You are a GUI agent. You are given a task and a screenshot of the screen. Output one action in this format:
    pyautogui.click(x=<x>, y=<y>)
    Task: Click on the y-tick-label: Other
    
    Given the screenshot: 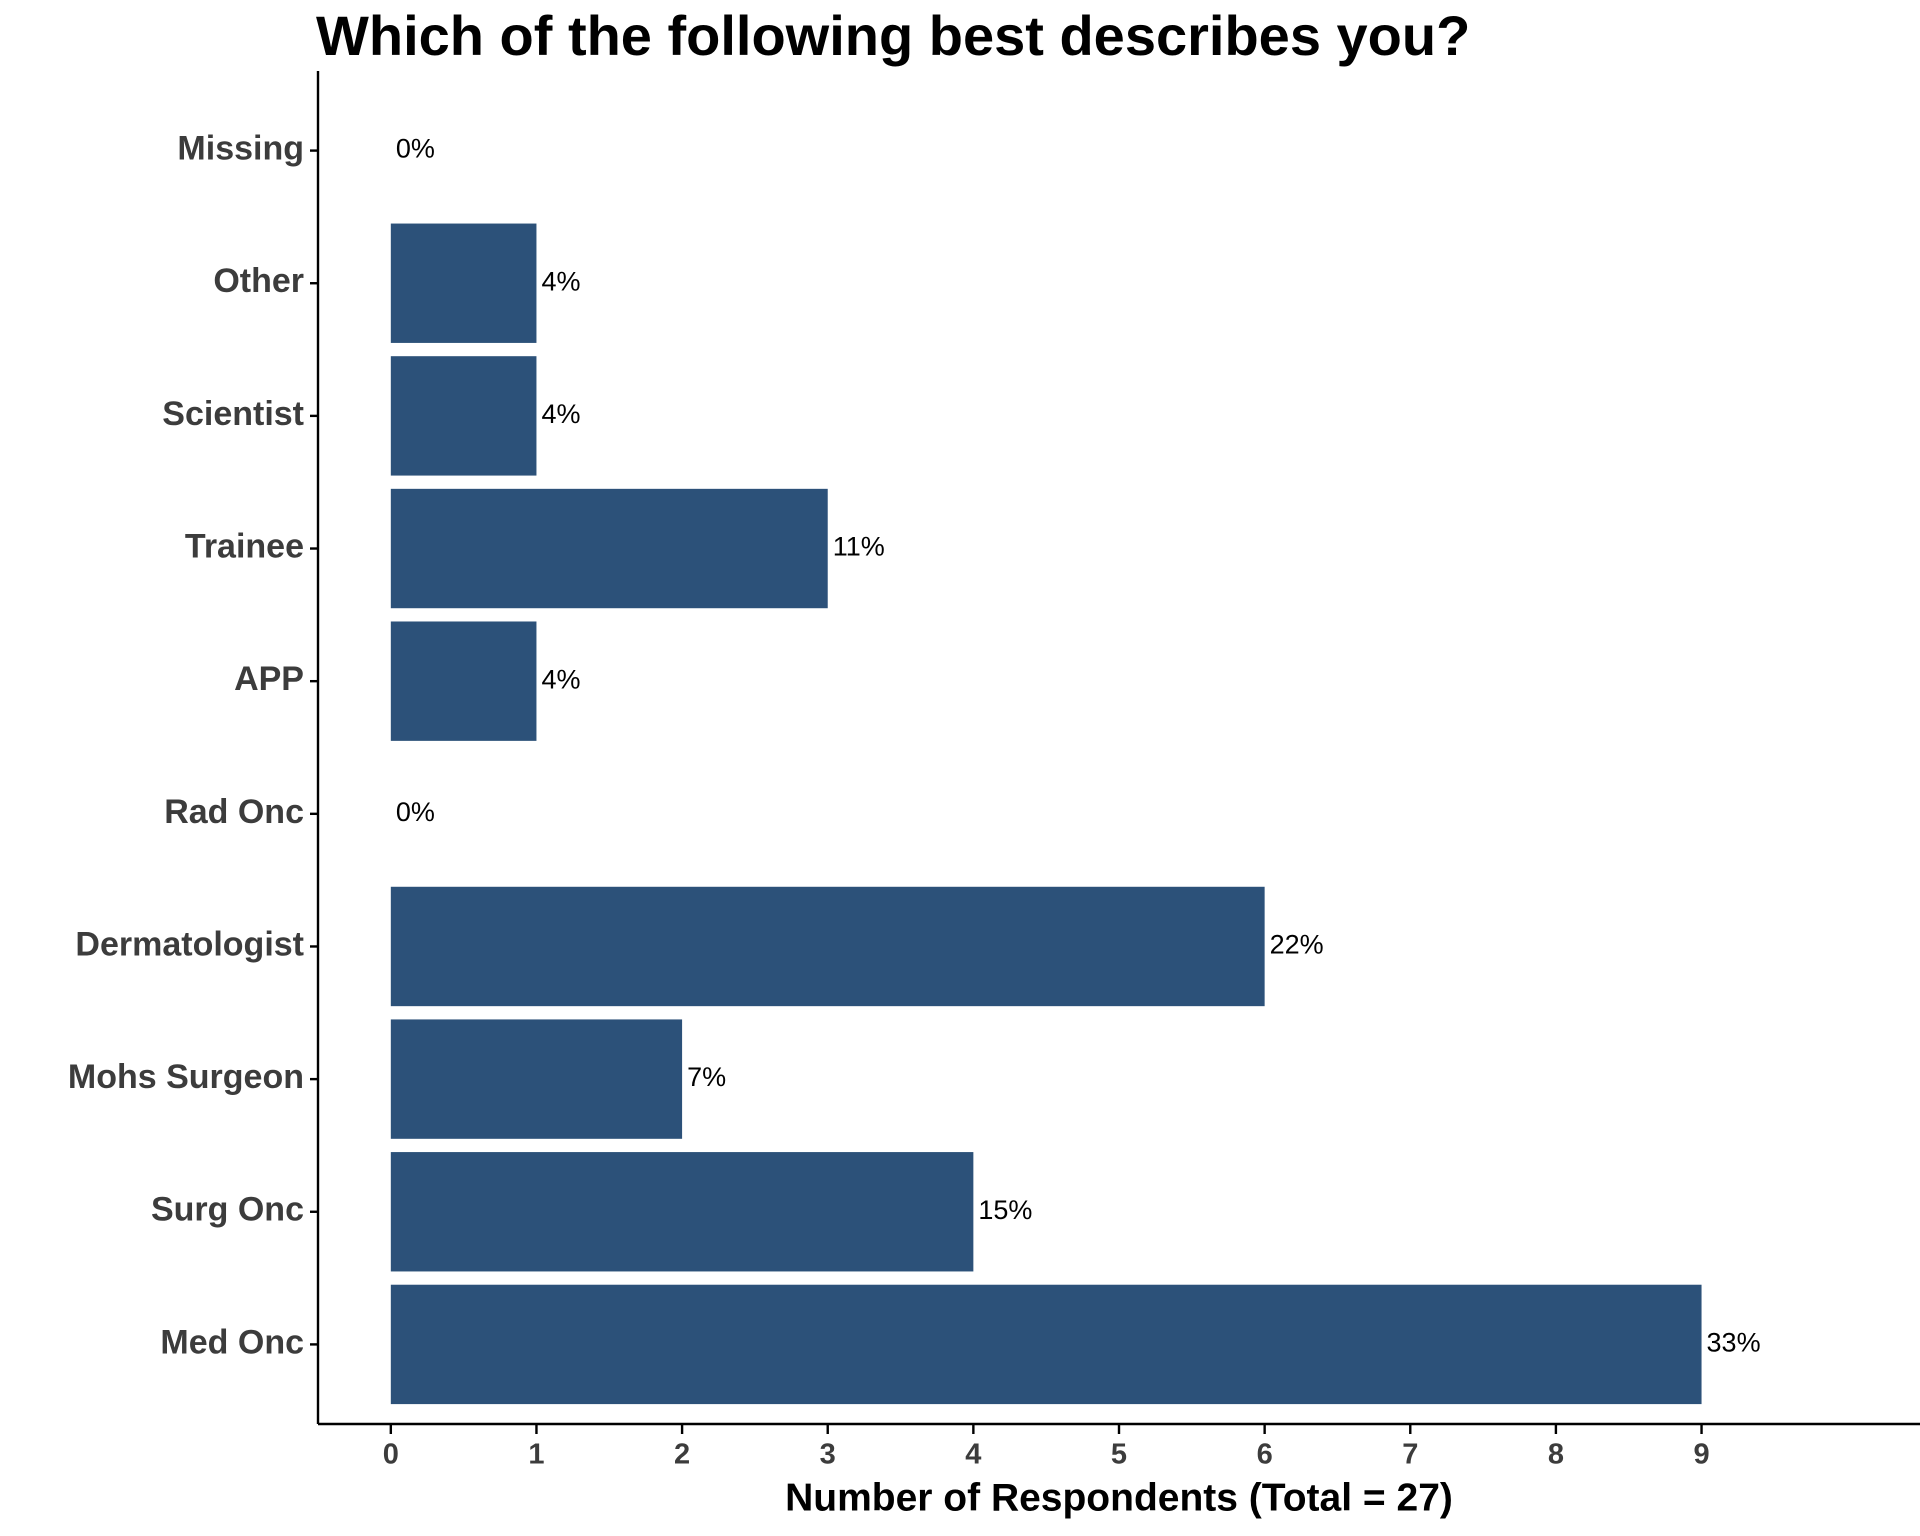 What is the action you would take?
    pyautogui.click(x=258, y=281)
    